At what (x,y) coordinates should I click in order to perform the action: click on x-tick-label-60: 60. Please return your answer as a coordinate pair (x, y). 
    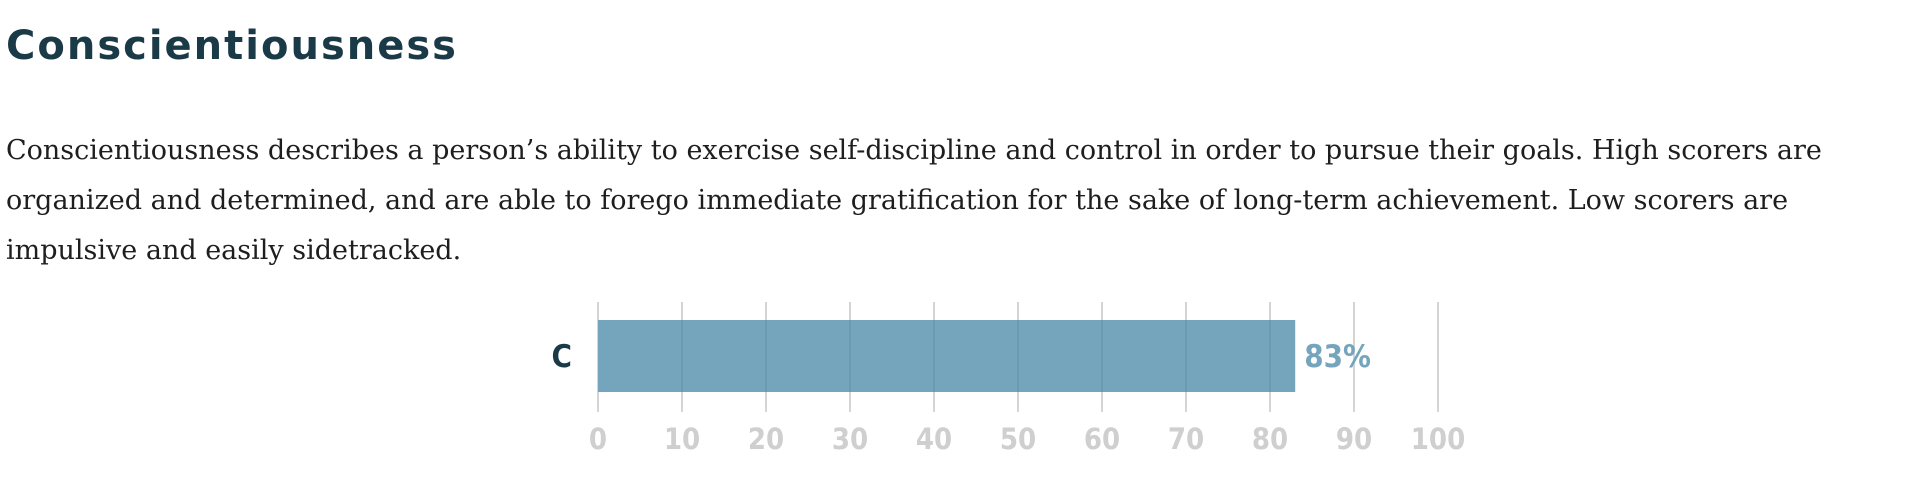
    Looking at the image, I should click on (1102, 439).